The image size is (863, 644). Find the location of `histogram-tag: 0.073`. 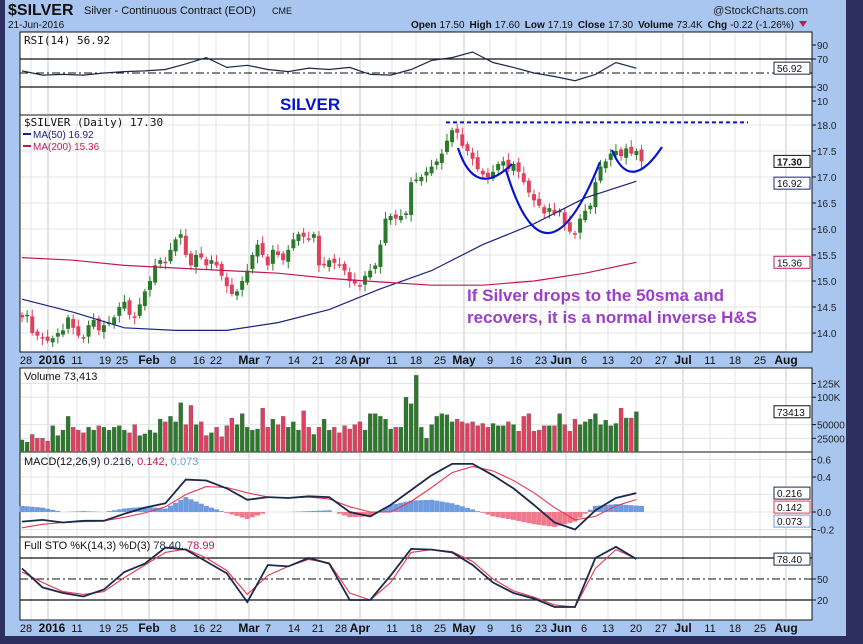

histogram-tag: 0.073 is located at coordinates (789, 522).